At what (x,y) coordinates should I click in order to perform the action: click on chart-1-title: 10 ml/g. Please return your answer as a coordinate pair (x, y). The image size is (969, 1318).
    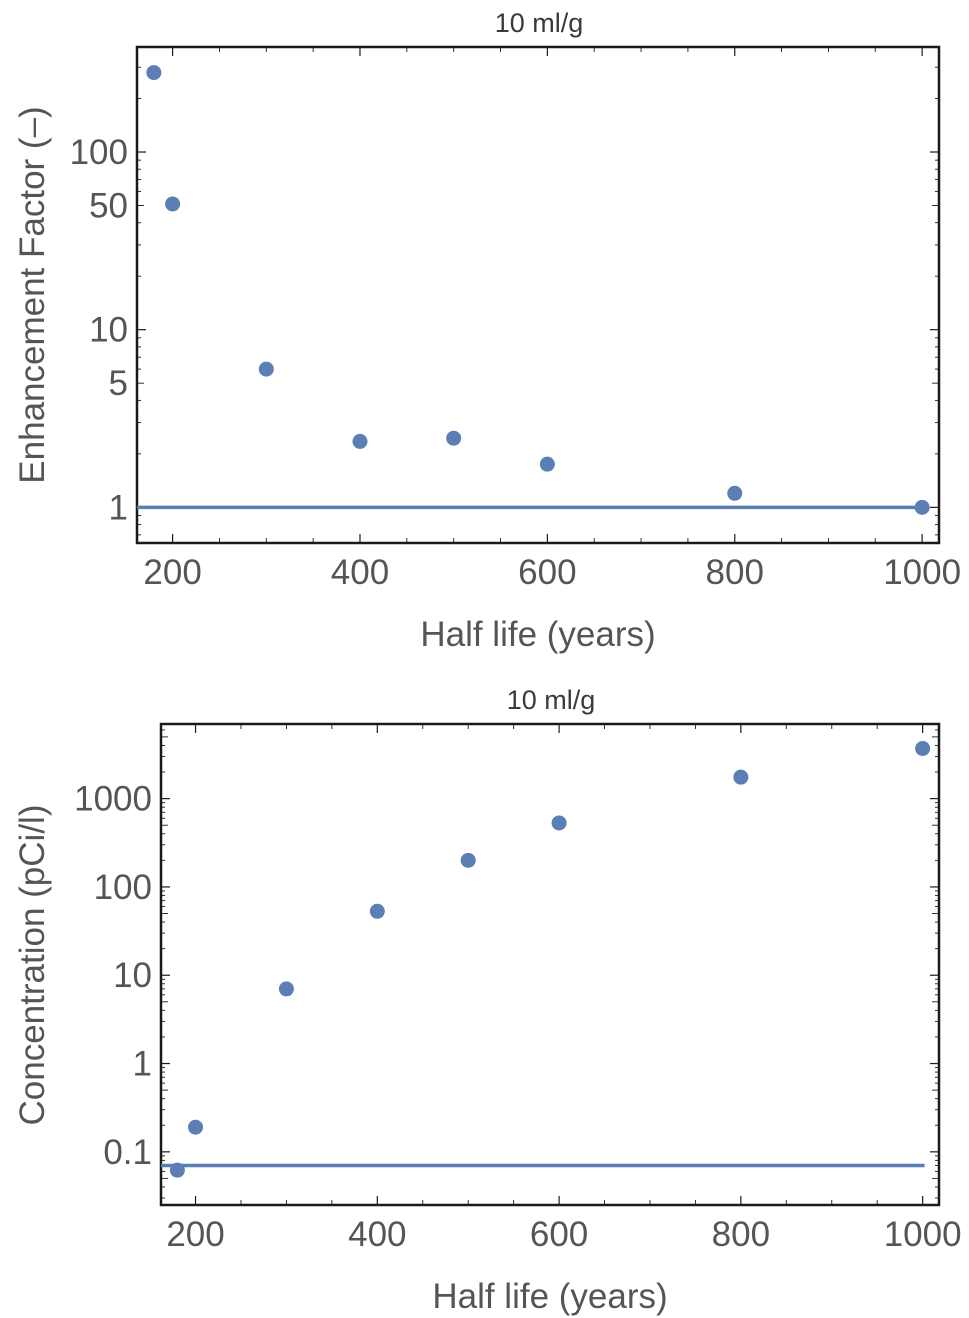
    Looking at the image, I should click on (539, 23).